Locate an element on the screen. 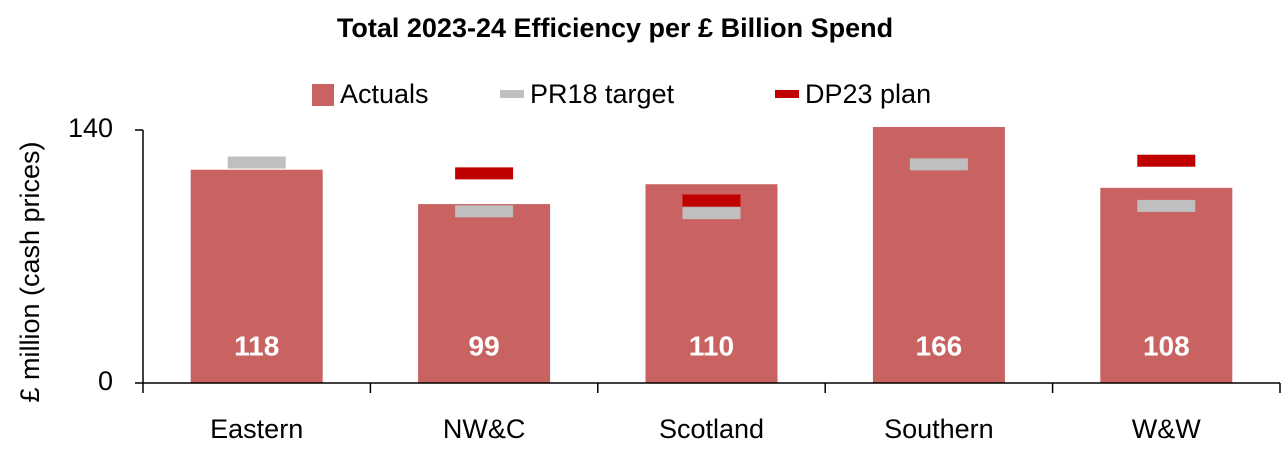  y-axis-label: £ million (cash prices) is located at coordinates (30, 271).